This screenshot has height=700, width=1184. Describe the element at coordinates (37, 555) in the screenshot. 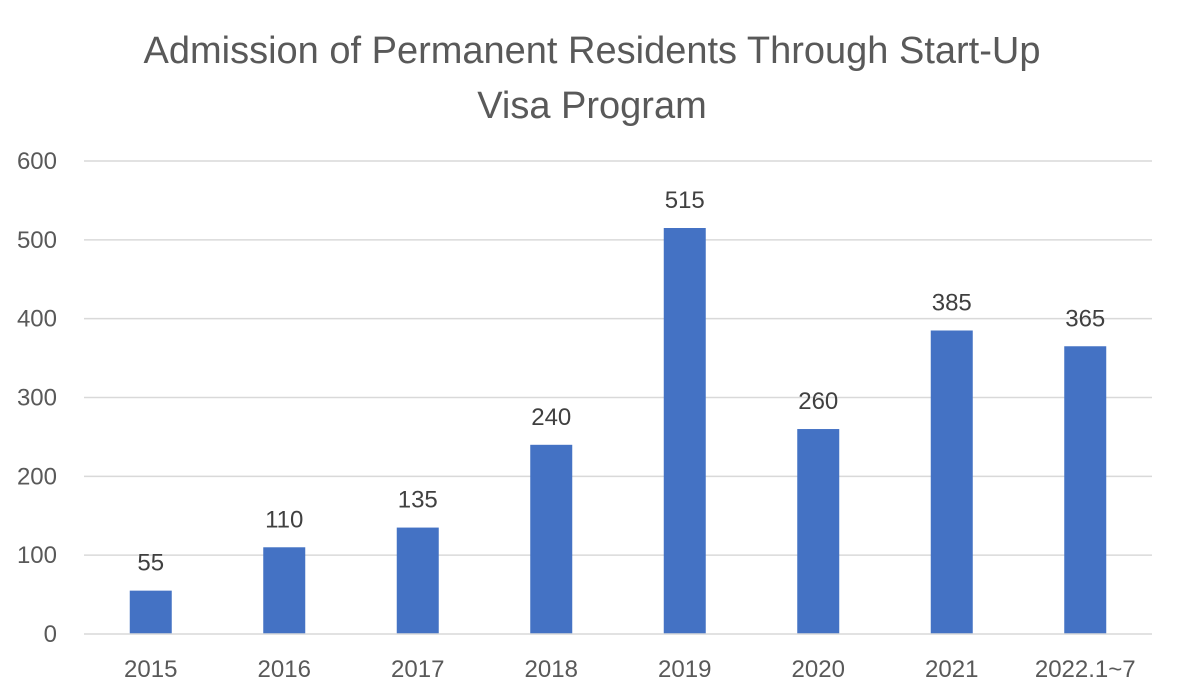

I see `y-tick-label-100: 100` at that location.